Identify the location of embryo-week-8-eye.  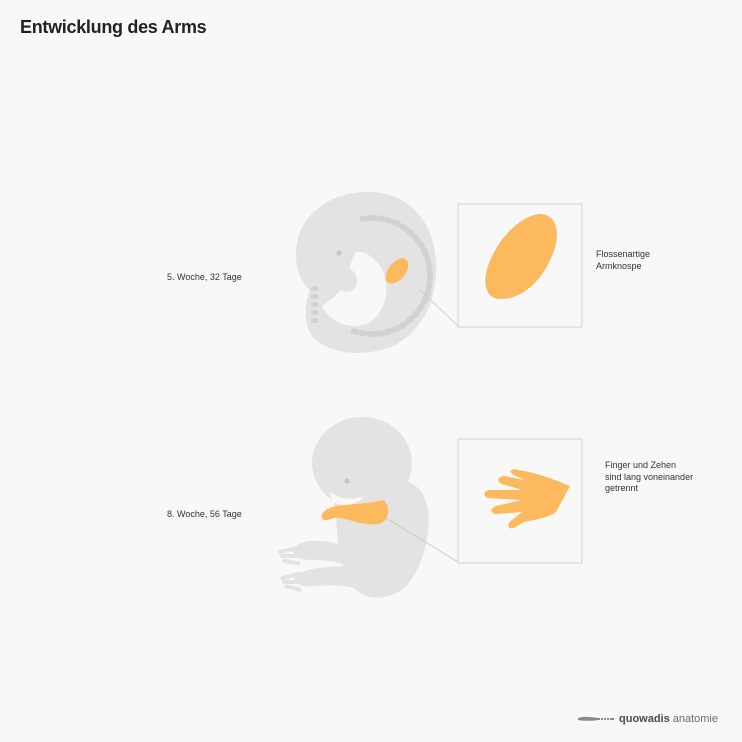
(347, 481).